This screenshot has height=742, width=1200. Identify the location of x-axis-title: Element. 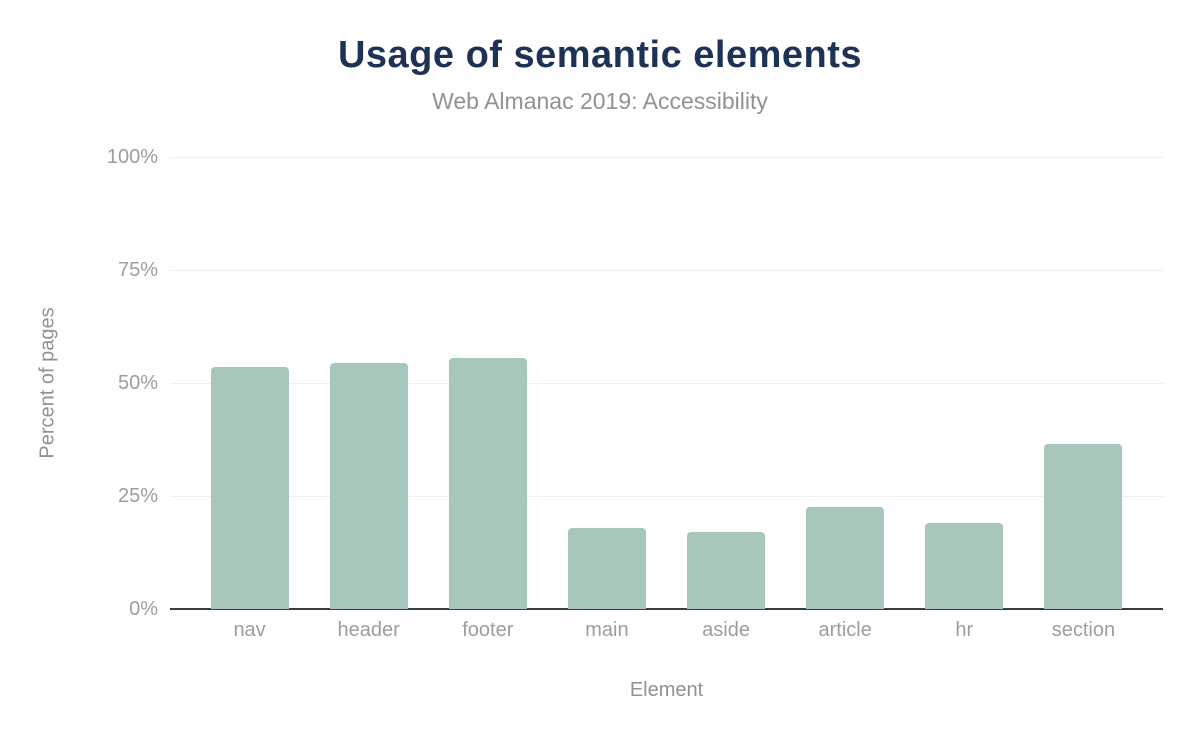
(666, 690).